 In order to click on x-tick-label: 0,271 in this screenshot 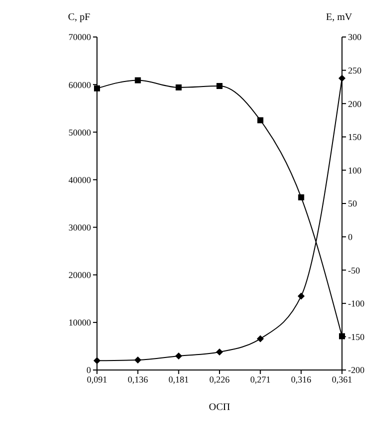, I will do `click(260, 379)`.